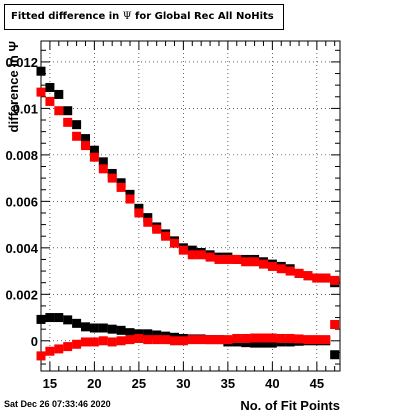 The height and width of the screenshot is (414, 400). What do you see at coordinates (228, 383) in the screenshot?
I see `x-tick-label: 35` at bounding box center [228, 383].